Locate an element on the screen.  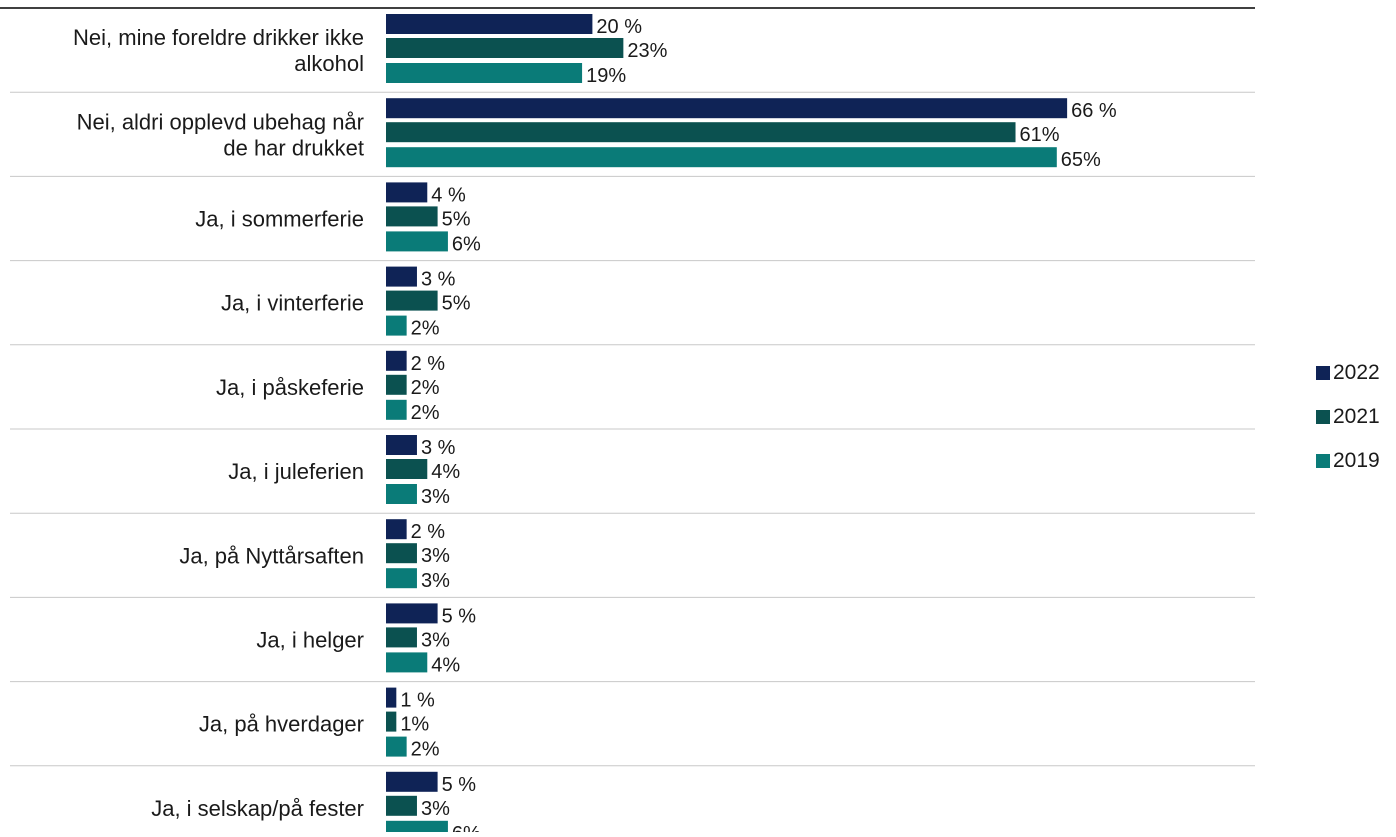
data-label-2019: 4% is located at coordinates (445, 665).